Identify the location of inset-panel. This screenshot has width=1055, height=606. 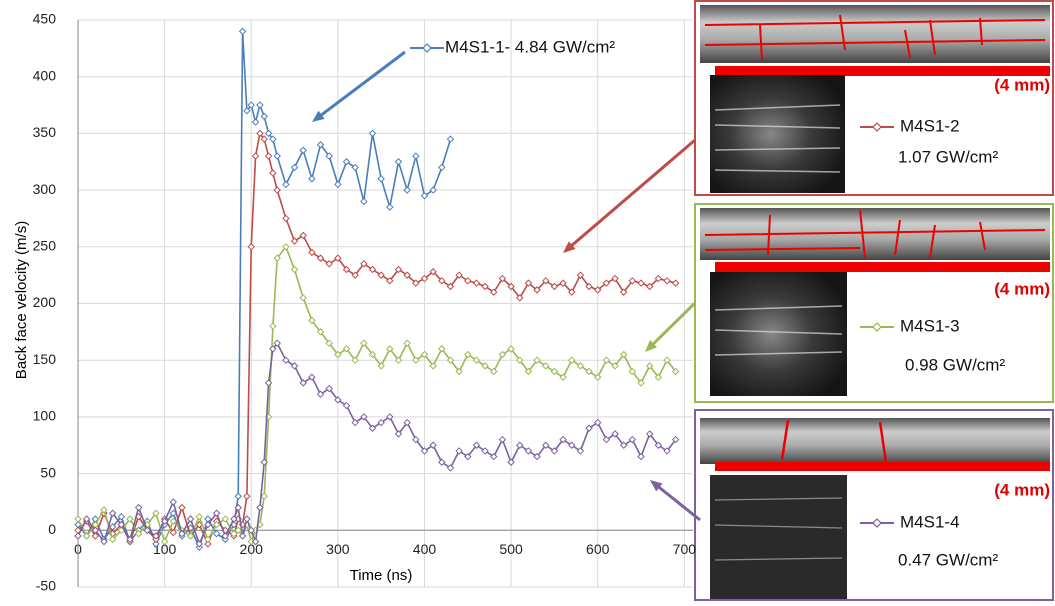
(874, 98).